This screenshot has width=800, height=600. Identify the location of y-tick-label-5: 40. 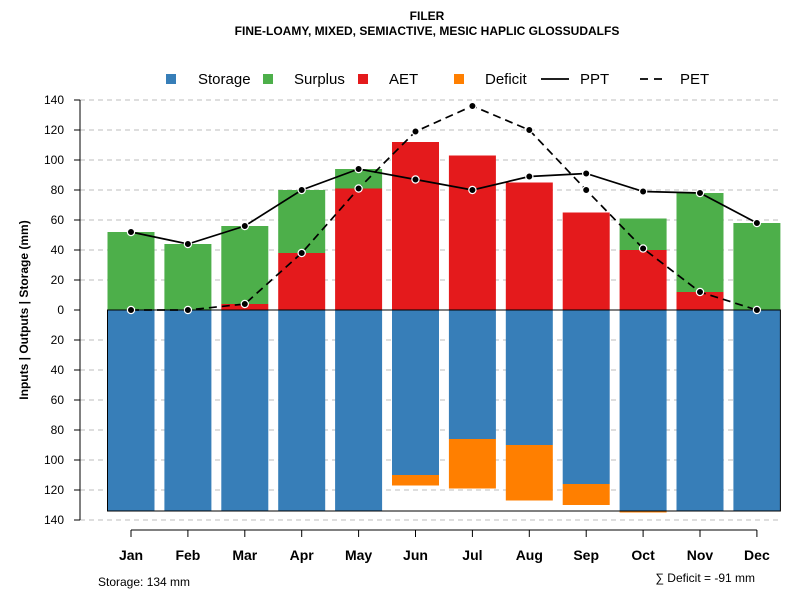
(58, 250).